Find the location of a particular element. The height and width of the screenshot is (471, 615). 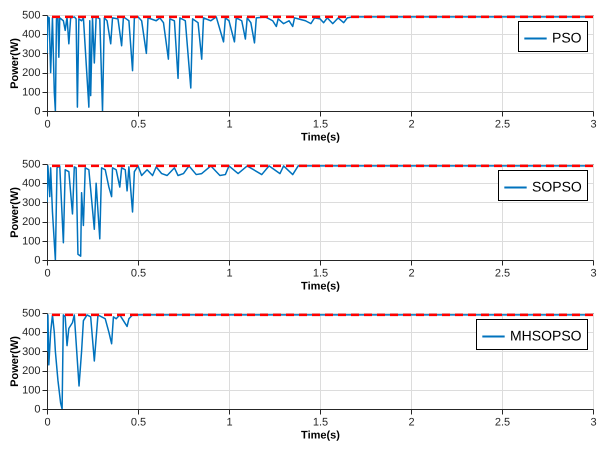

legend-label: SOPSO is located at coordinates (557, 186).